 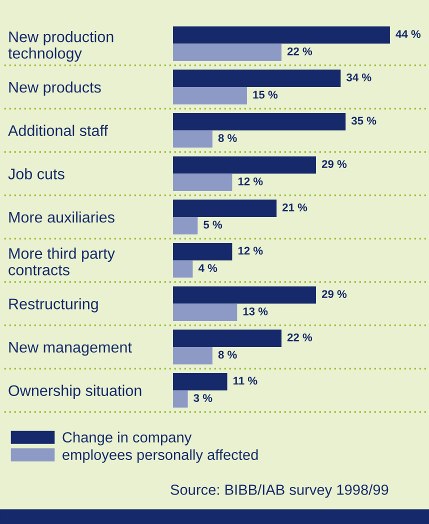 I want to click on y-tick-label: New production technology, so click(x=61, y=46).